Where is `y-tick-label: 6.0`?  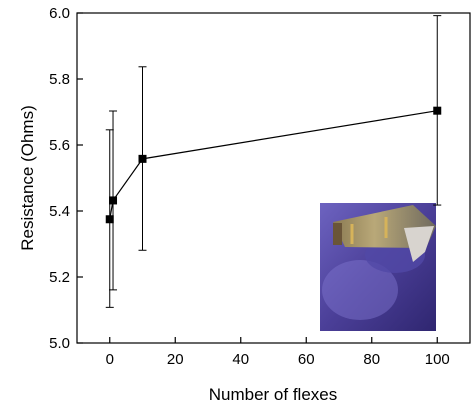 y-tick-label: 6.0 is located at coordinates (59, 13).